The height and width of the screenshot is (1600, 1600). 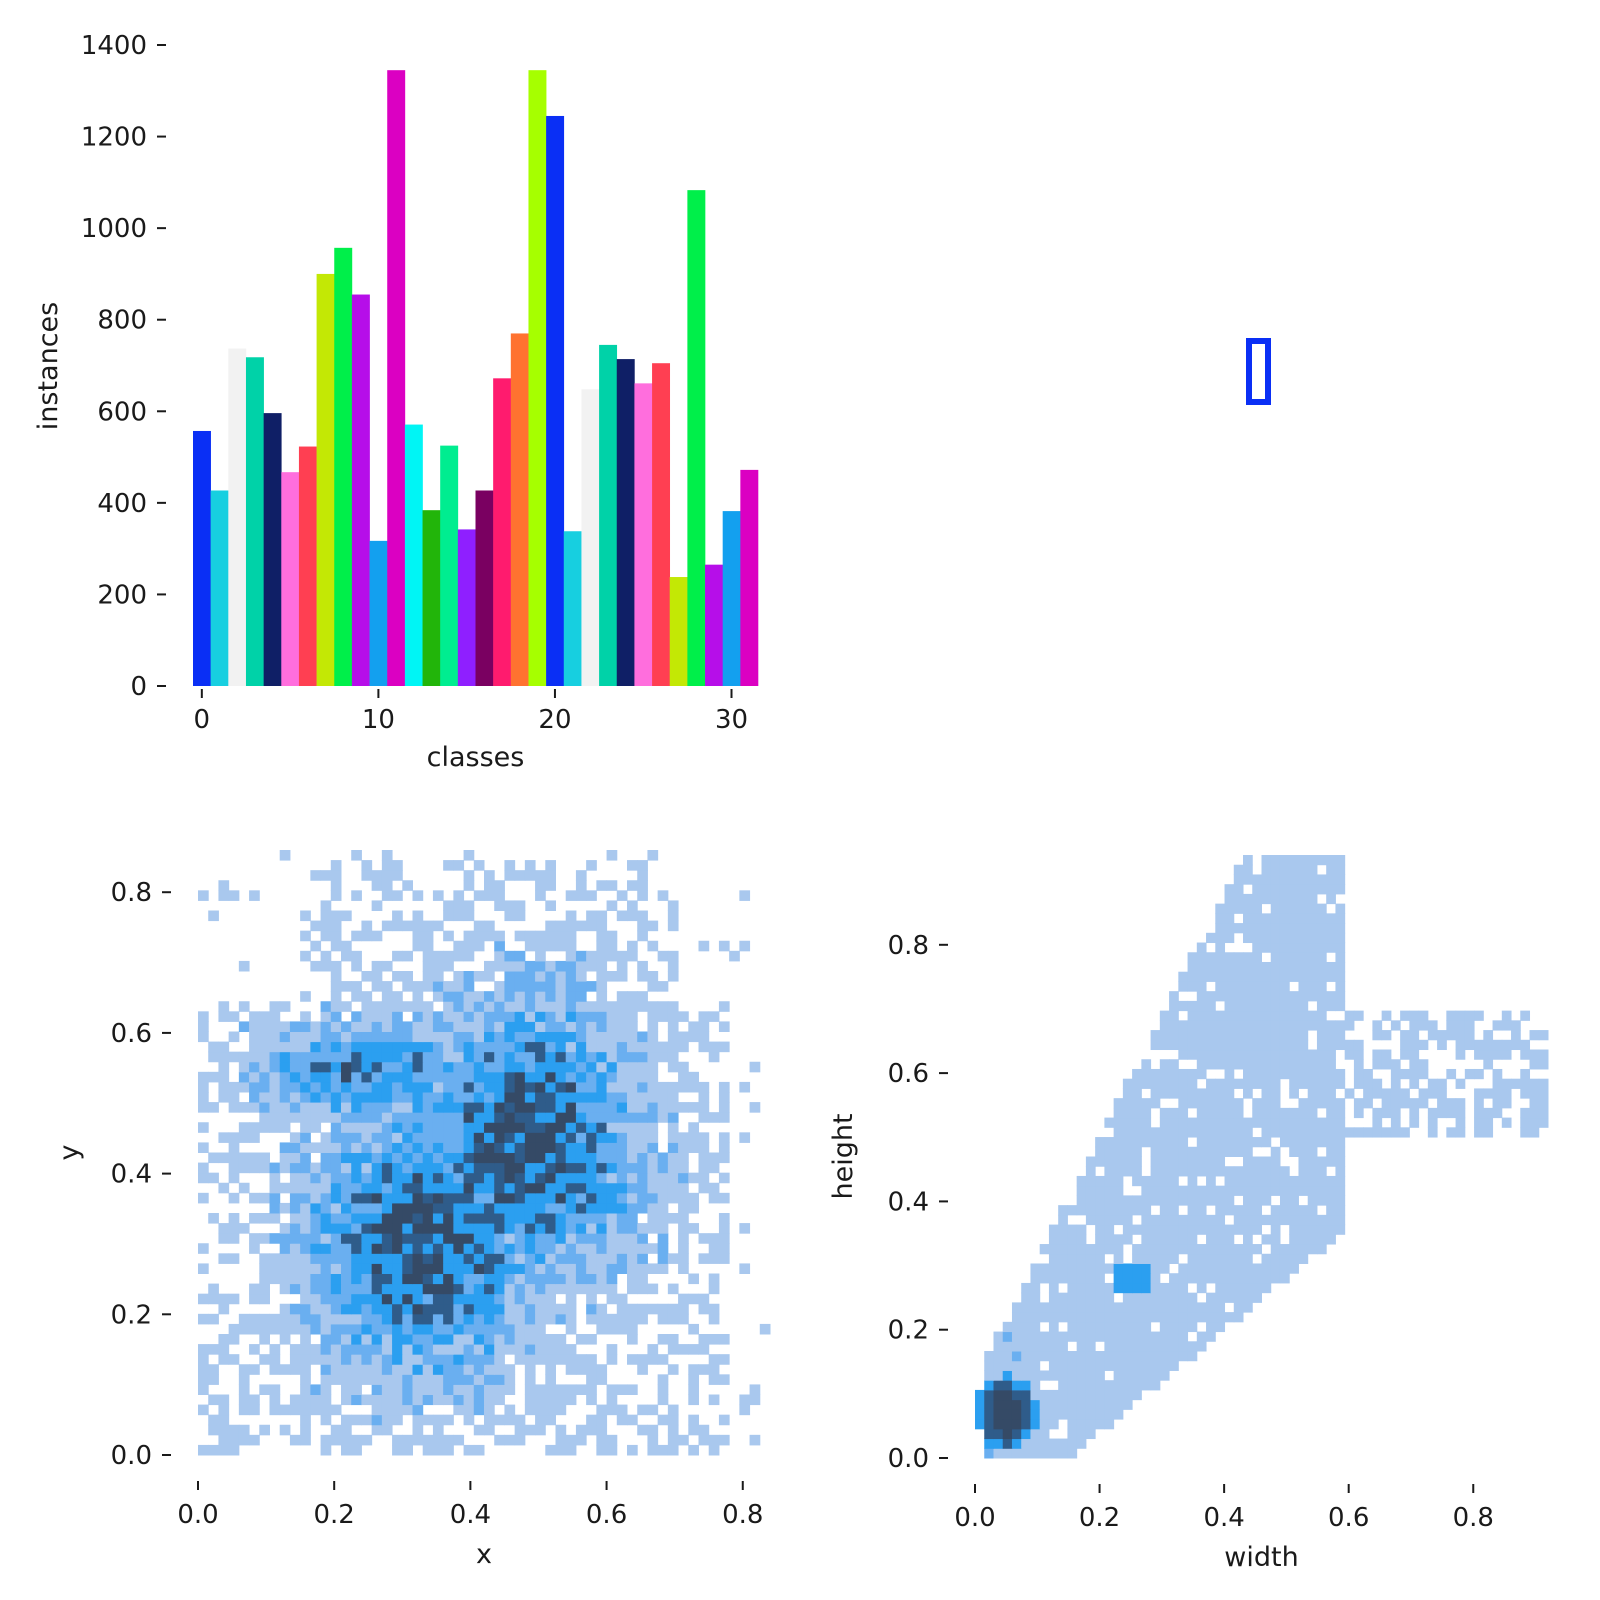 What do you see at coordinates (131, 1315) in the screenshot?
I see `y-tick-label: 0.2` at bounding box center [131, 1315].